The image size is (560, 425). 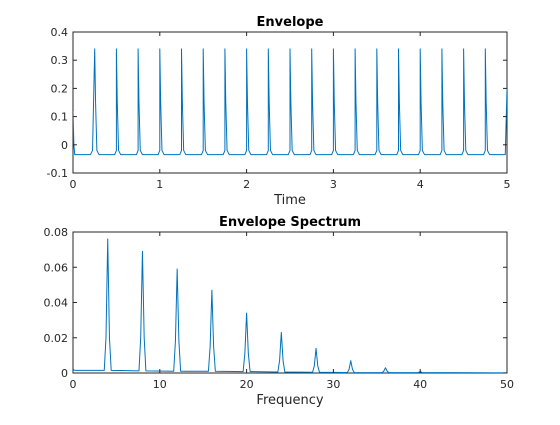 I want to click on envelope-spectrum-x-tick-label: 30, so click(x=333, y=384).